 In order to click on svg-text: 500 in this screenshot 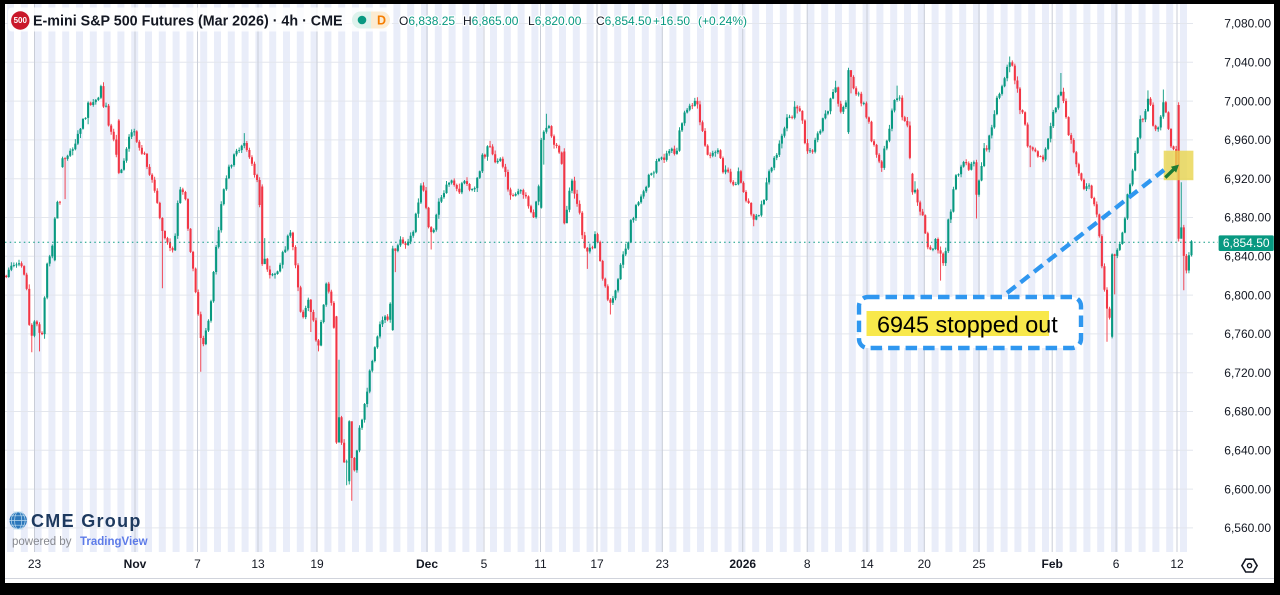, I will do `click(21, 20)`.